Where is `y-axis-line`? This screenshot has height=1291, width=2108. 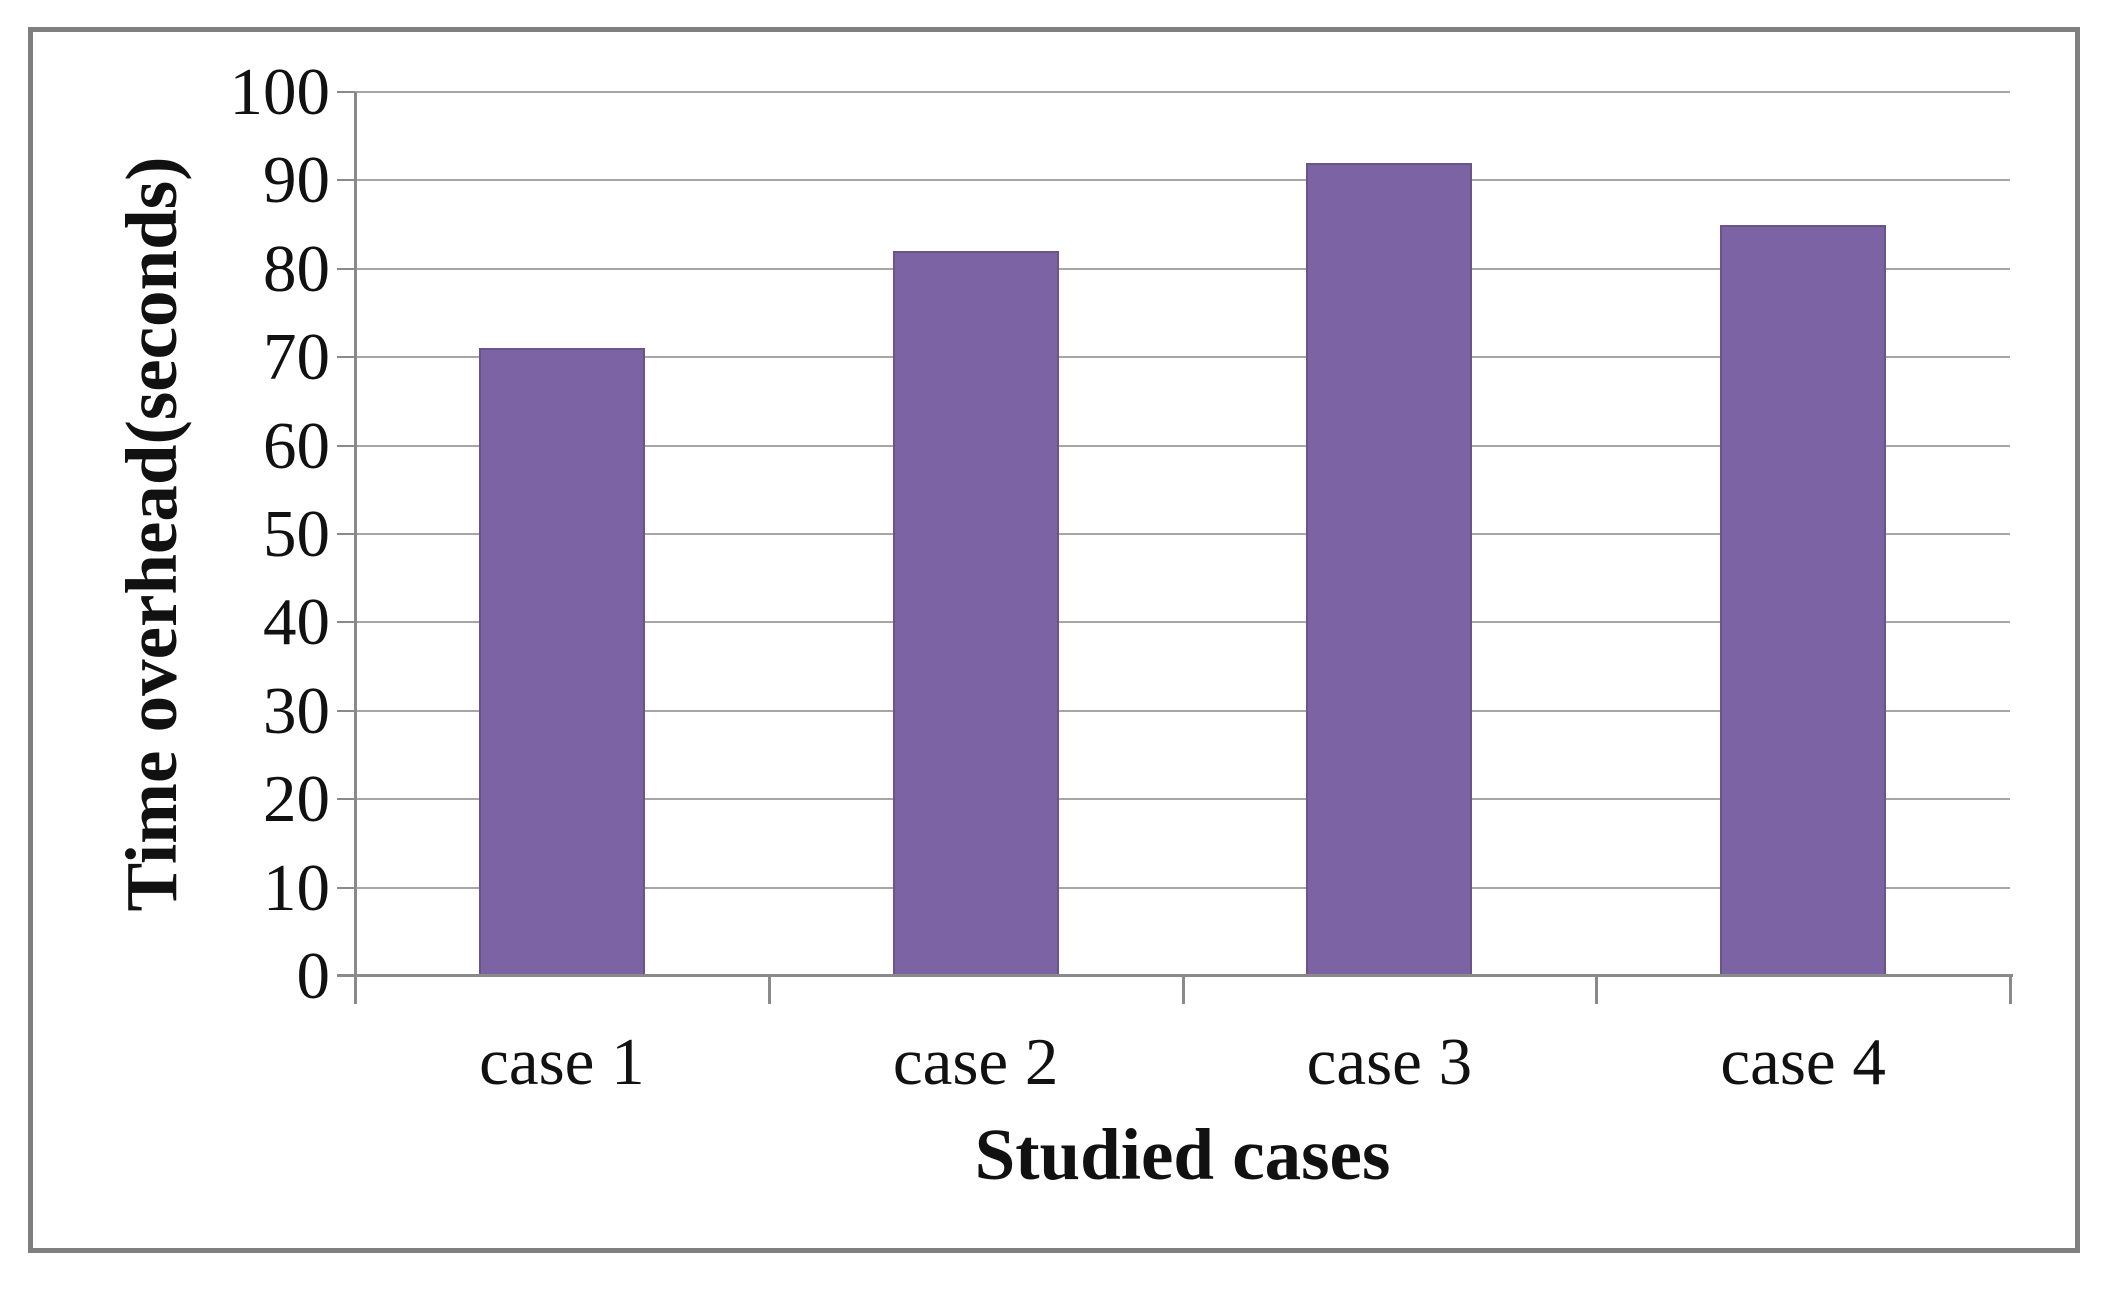 y-axis-line is located at coordinates (355, 541).